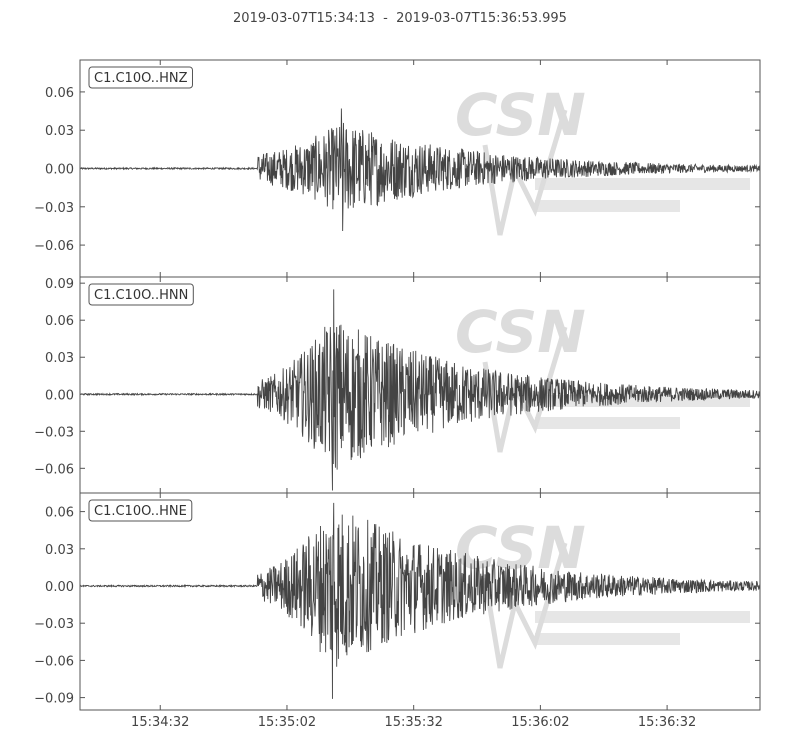  What do you see at coordinates (287, 722) in the screenshot?
I see `x-tick-label: 15:35:02` at bounding box center [287, 722].